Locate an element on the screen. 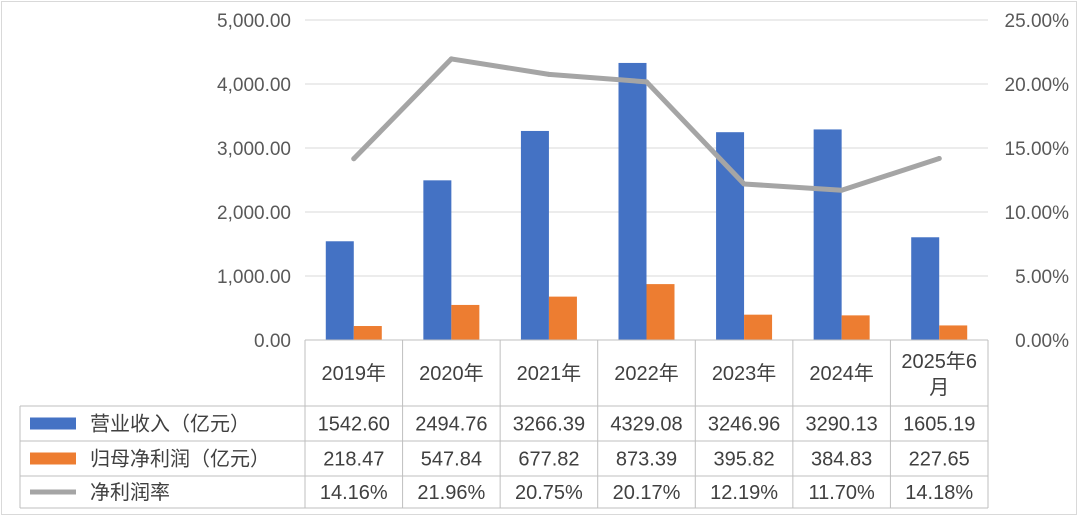  table-cell-value: 395.82 is located at coordinates (743, 460).